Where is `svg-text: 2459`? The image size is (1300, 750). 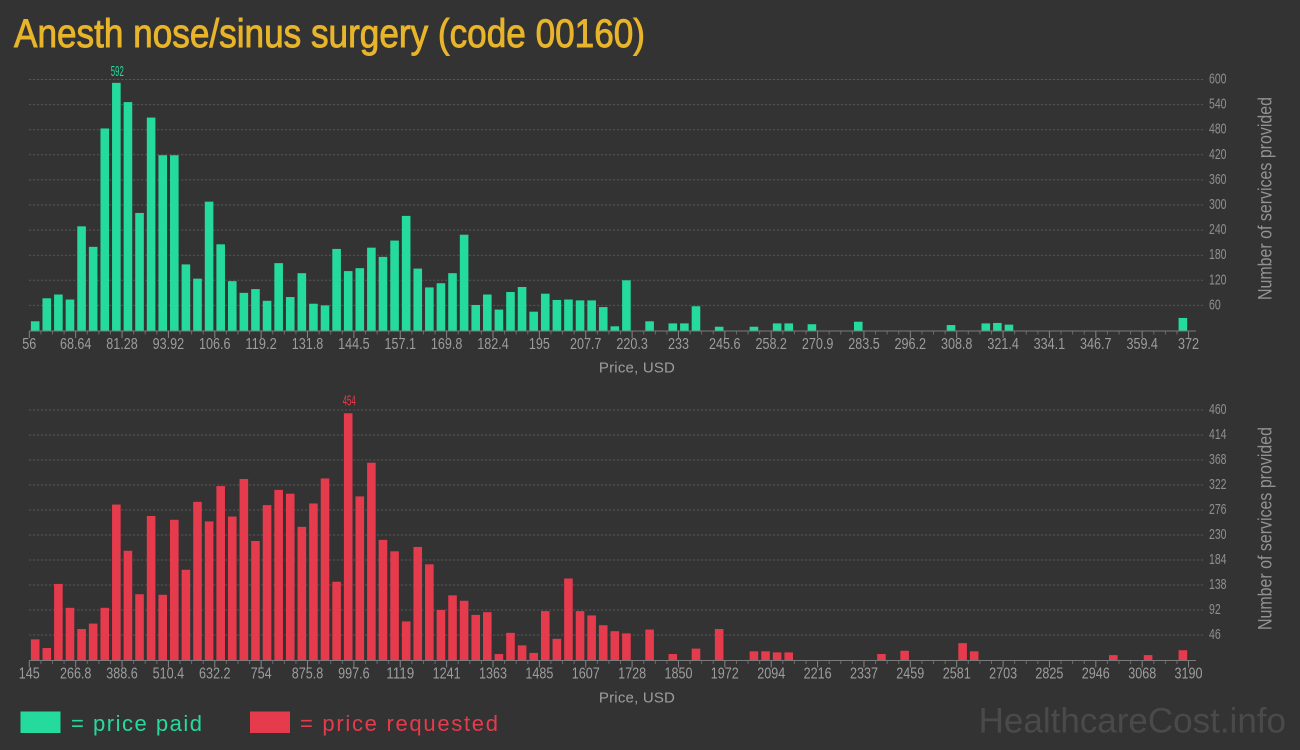
svg-text: 2459 is located at coordinates (910, 674).